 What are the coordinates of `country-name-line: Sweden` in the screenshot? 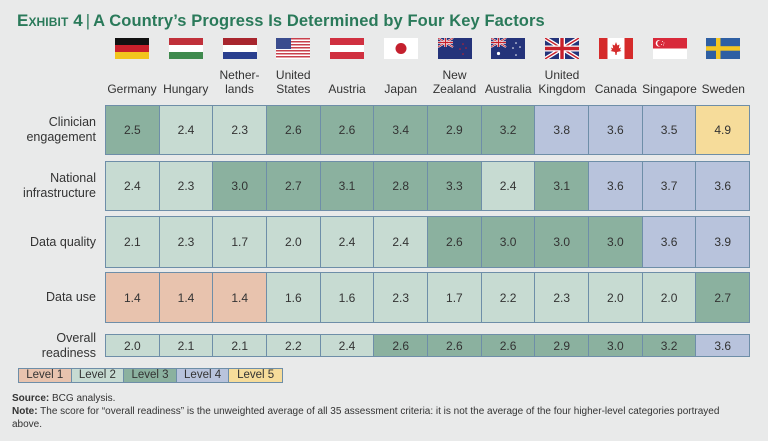 It's located at (723, 89).